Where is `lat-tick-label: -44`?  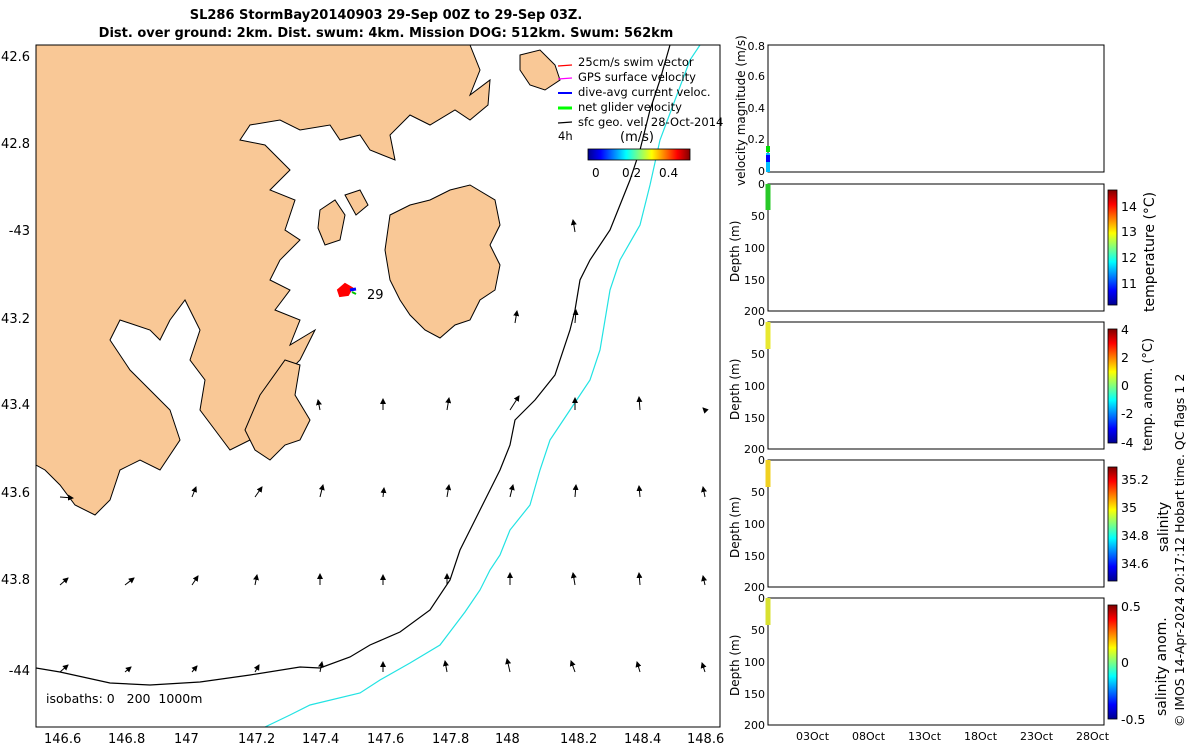 lat-tick-label: -44 is located at coordinates (19, 671).